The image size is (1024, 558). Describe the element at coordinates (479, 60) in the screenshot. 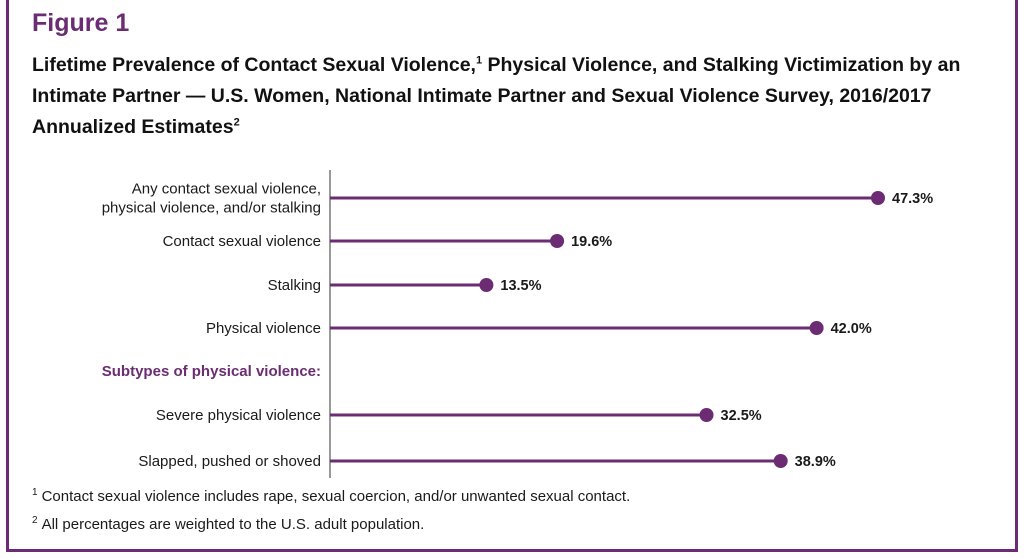

I see `title-footnote-1: 1` at that location.